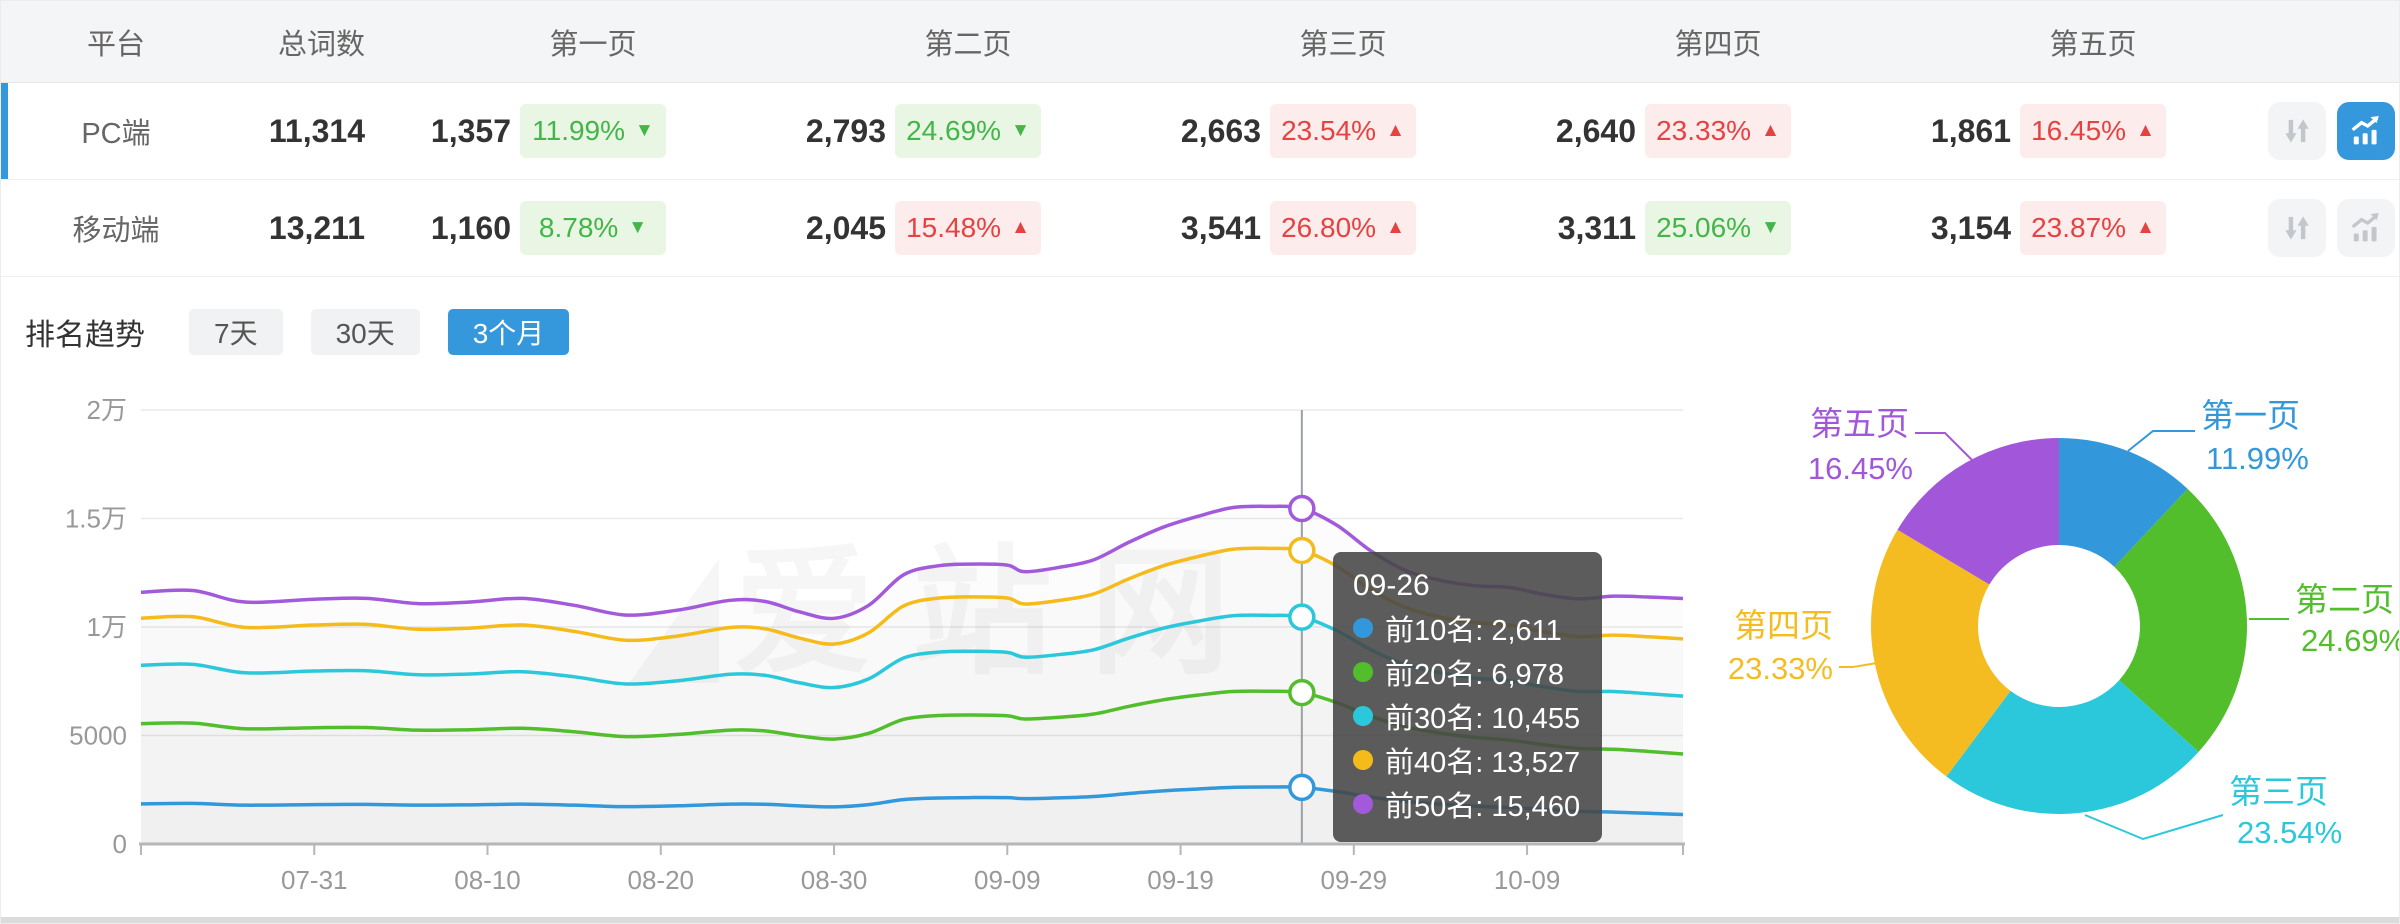  I want to click on total-words-count: 13,211, so click(316, 227).